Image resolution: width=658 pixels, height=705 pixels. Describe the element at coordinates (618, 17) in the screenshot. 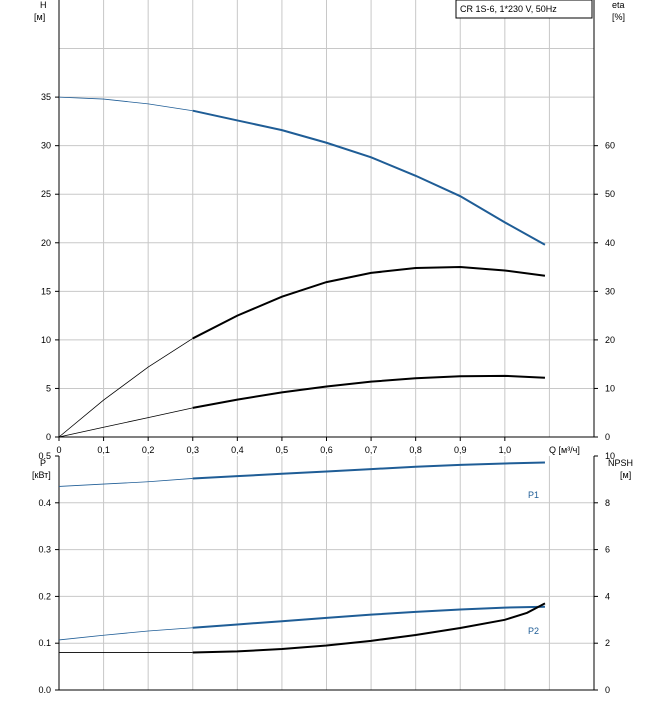

I see `top-right-axis-unit: [%]` at that location.